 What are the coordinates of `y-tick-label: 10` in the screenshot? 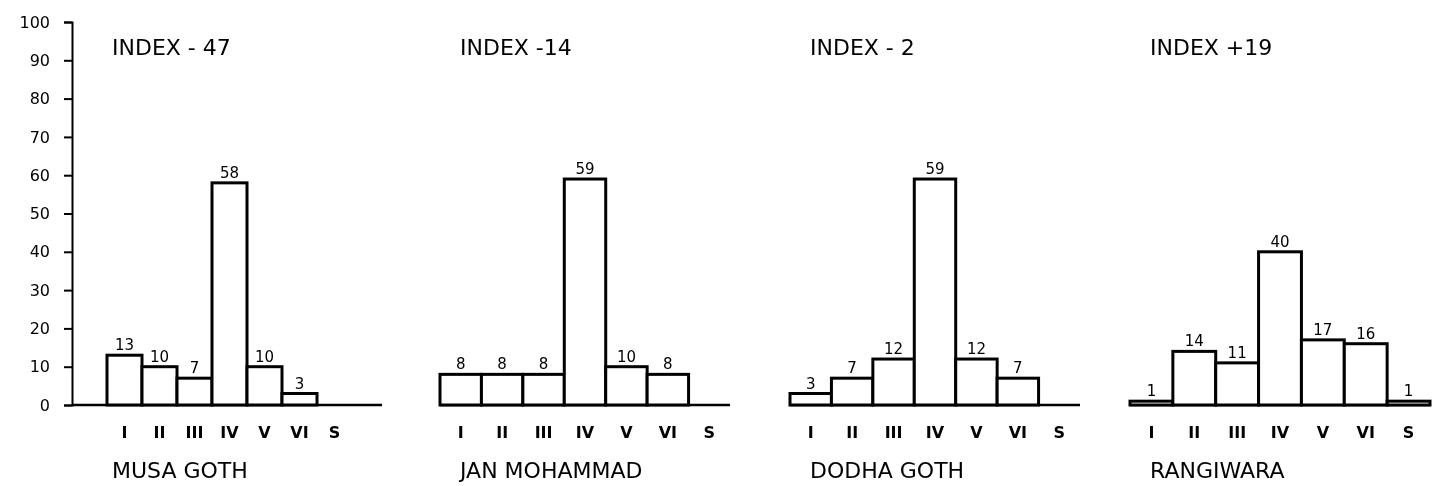 It's located at (39, 367).